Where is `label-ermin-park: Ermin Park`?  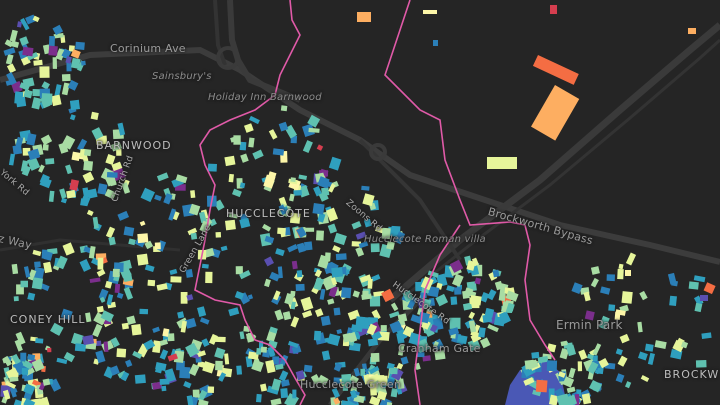 label-ermin-park: Ermin Park is located at coordinates (589, 325).